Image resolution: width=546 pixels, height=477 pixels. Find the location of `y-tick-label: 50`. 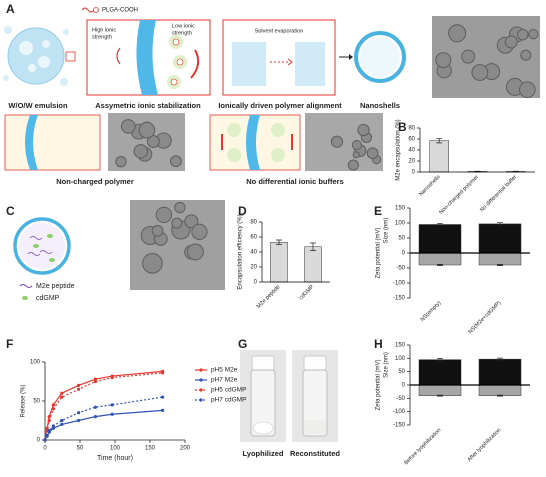

y-tick-label: 50 is located at coordinates (36, 402).